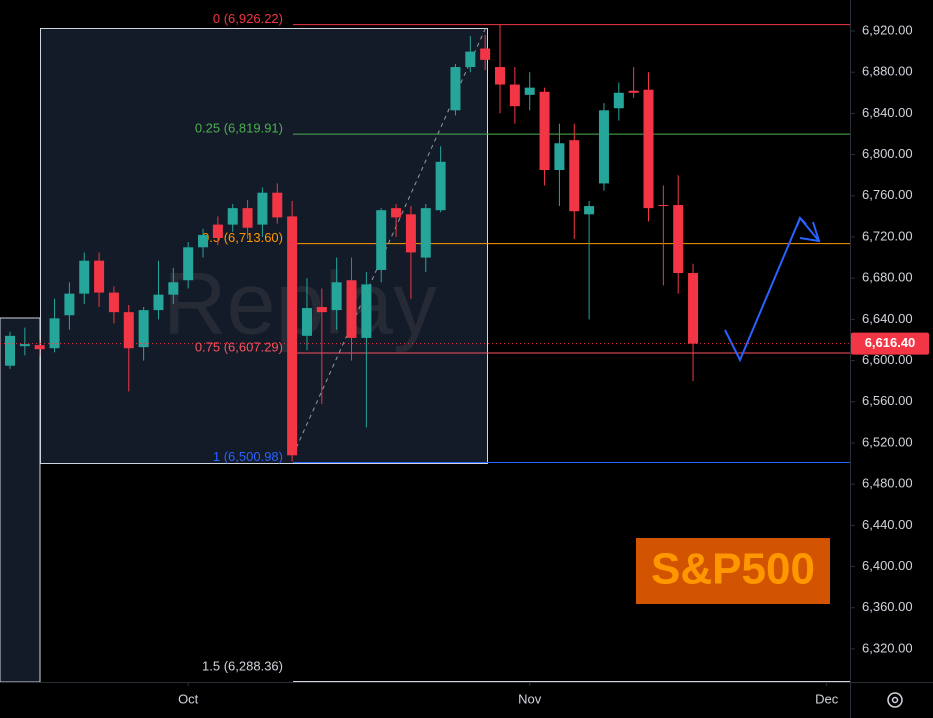  What do you see at coordinates (827, 698) in the screenshot?
I see `x-tick-label: Dec` at bounding box center [827, 698].